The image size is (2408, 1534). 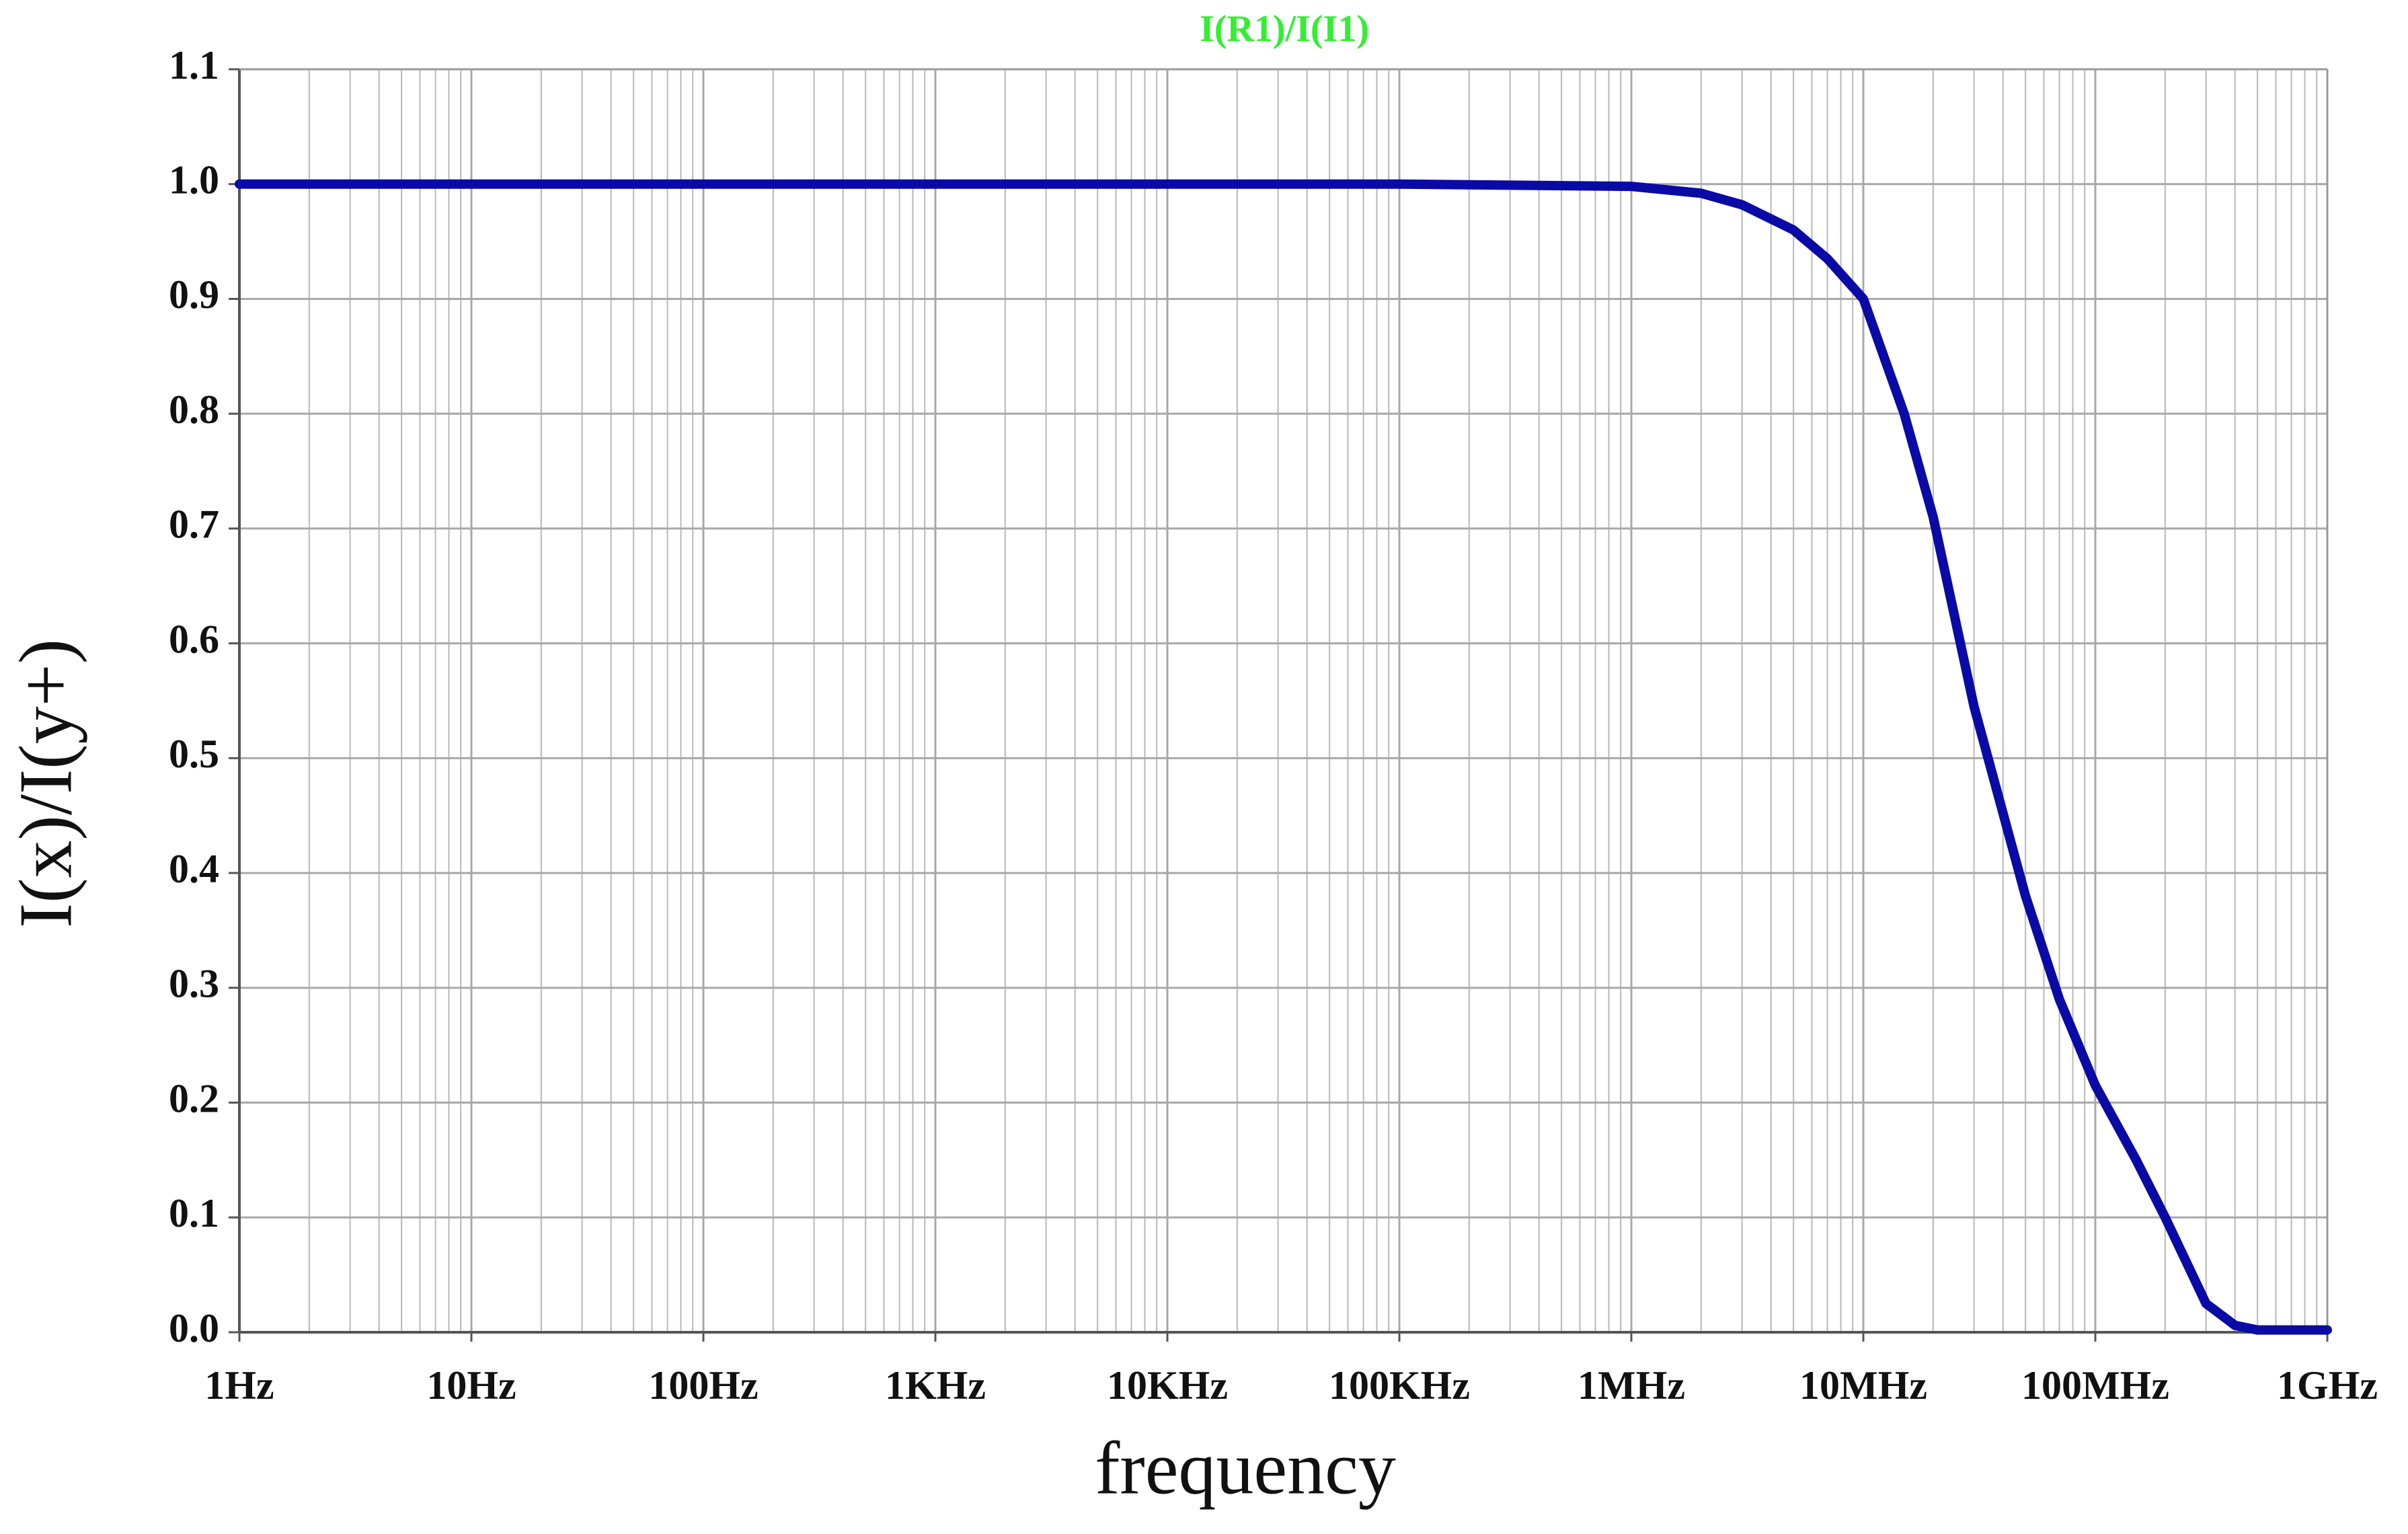 What do you see at coordinates (703, 1385) in the screenshot?
I see `x-tick-label: 100Hz` at bounding box center [703, 1385].